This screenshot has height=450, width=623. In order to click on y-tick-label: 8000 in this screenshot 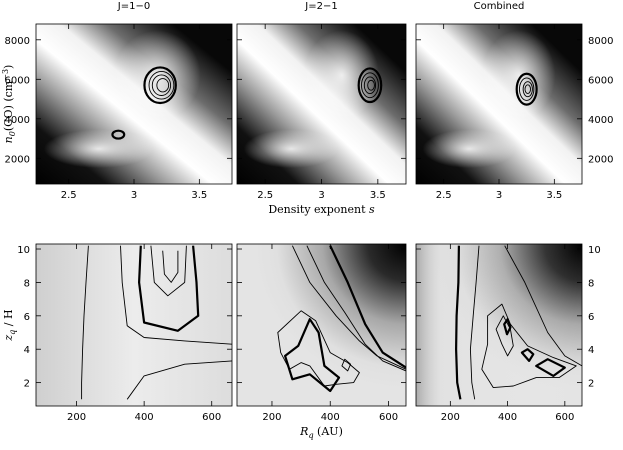, I will do `click(17, 41)`.